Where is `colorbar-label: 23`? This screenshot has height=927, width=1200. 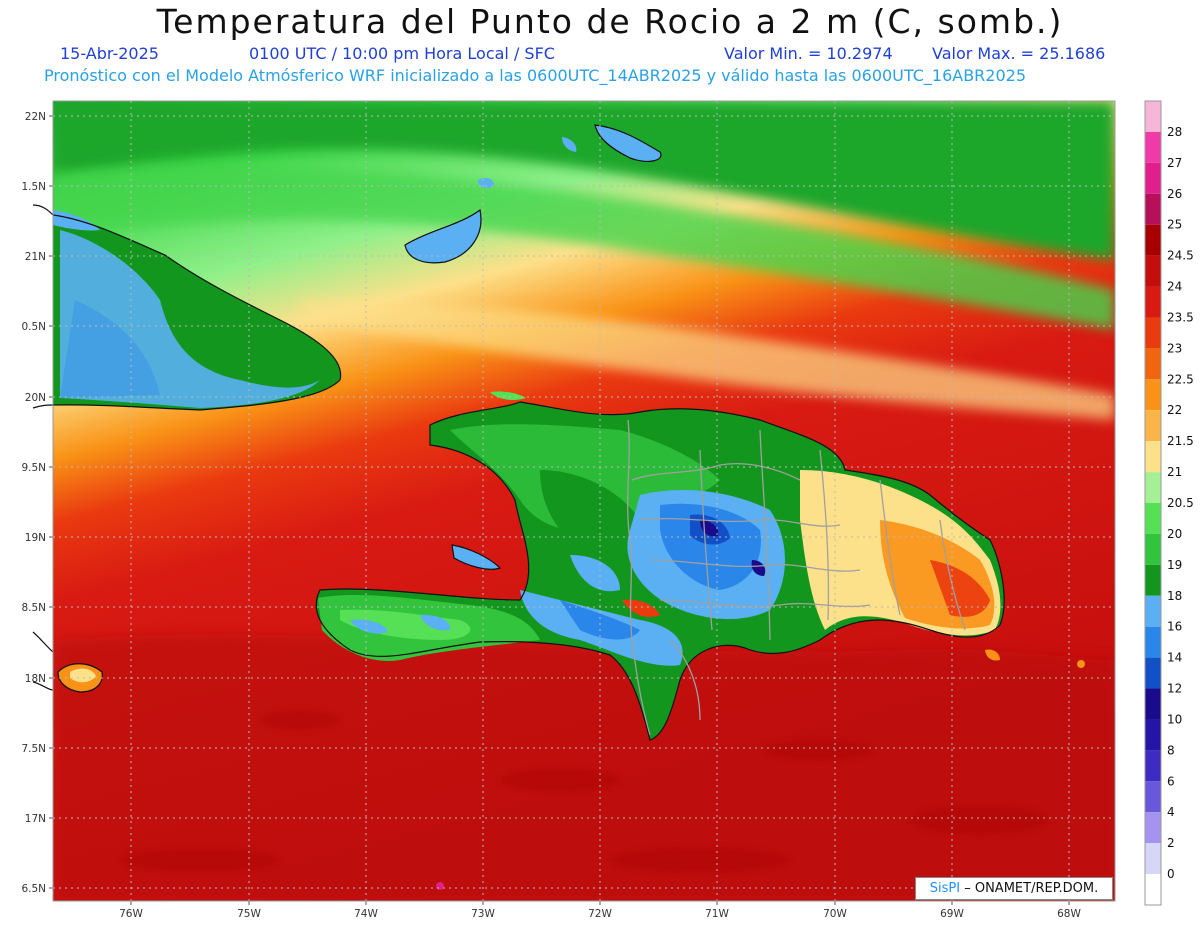
colorbar-label: 23 is located at coordinates (1174, 348).